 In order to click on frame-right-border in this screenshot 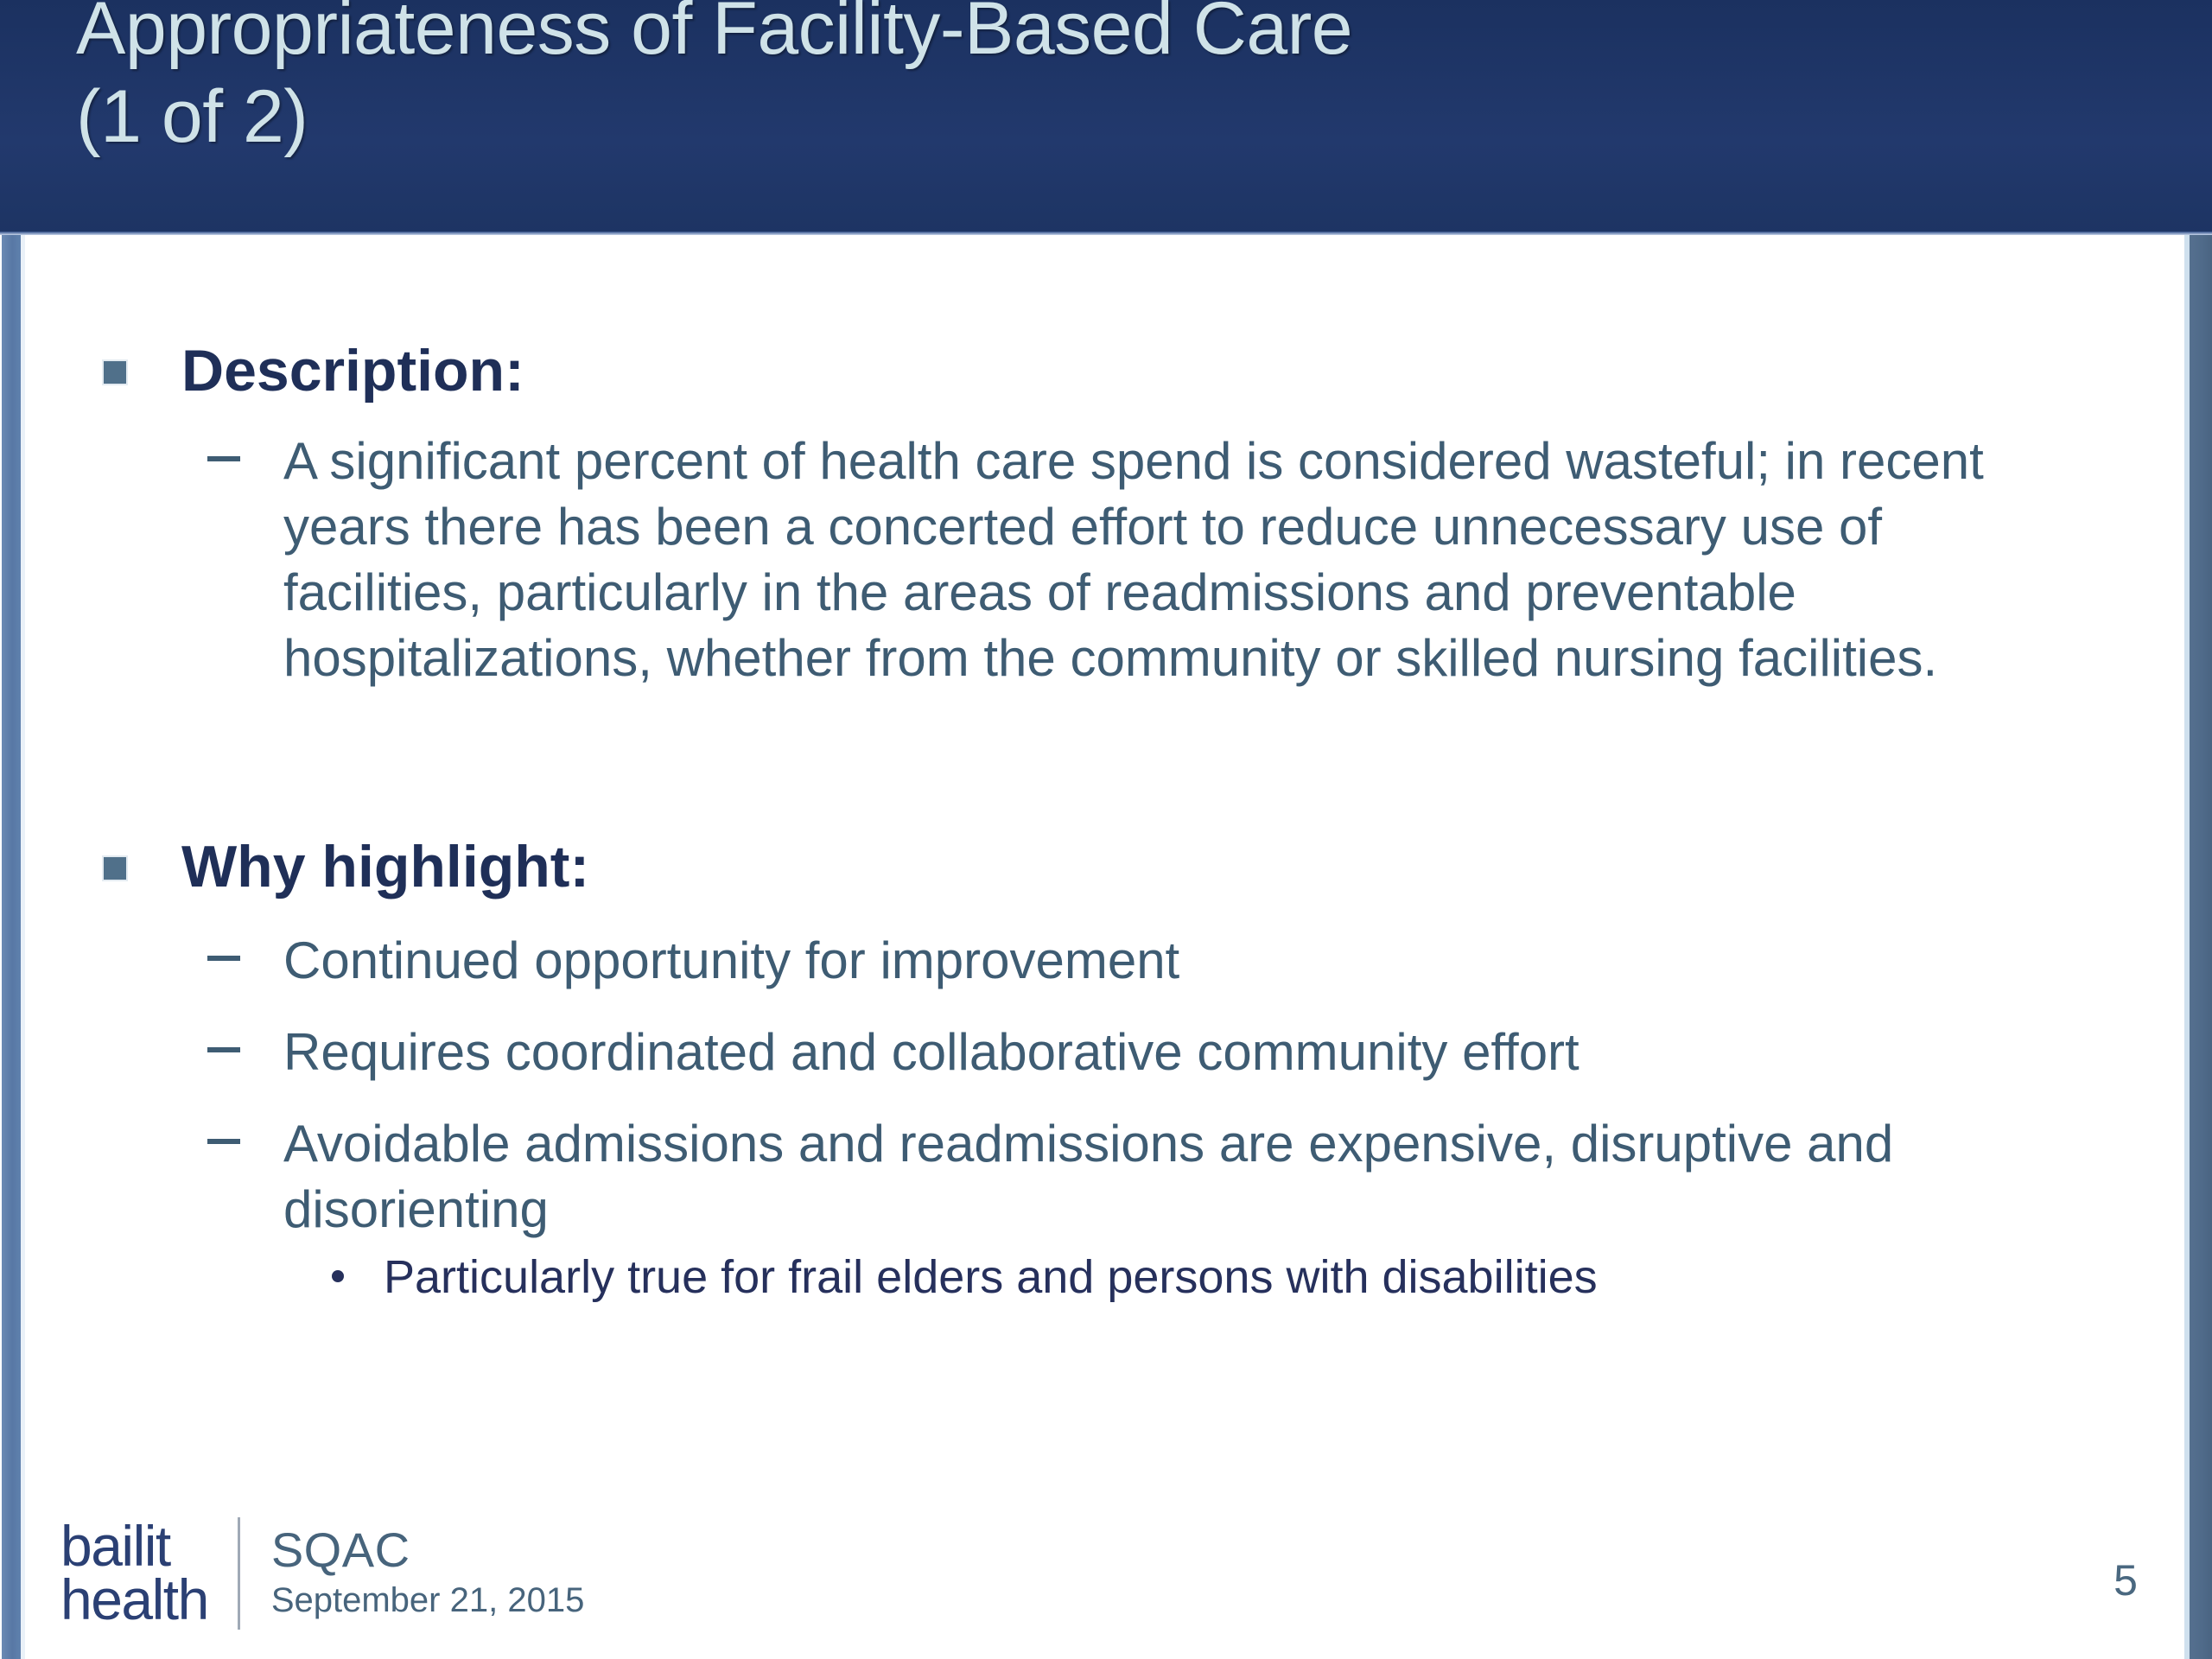, I will do `click(2201, 947)`.